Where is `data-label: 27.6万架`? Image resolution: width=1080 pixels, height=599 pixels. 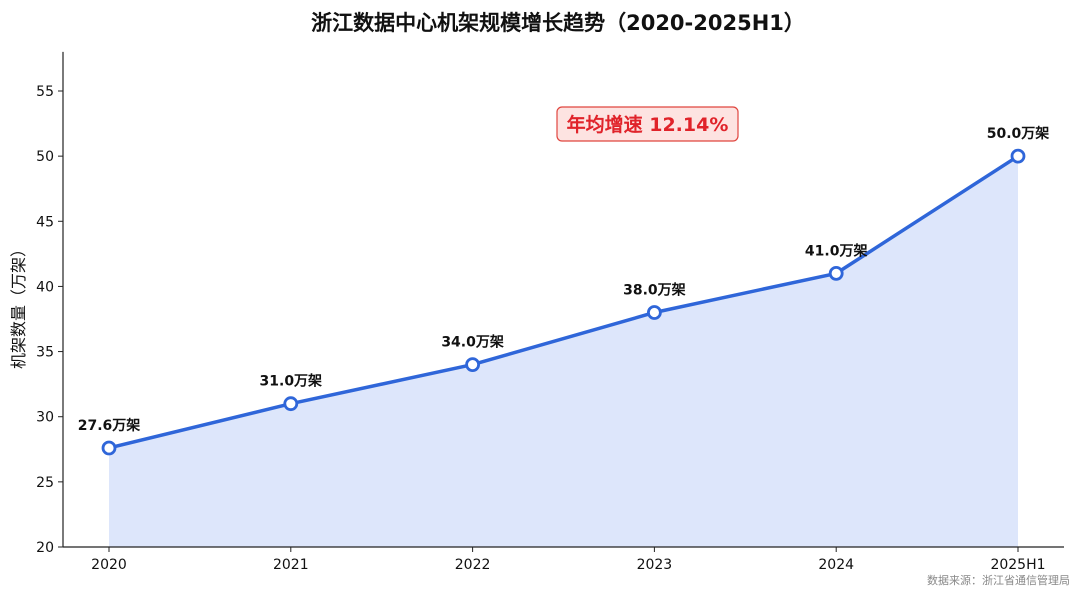
data-label: 27.6万架 is located at coordinates (109, 425).